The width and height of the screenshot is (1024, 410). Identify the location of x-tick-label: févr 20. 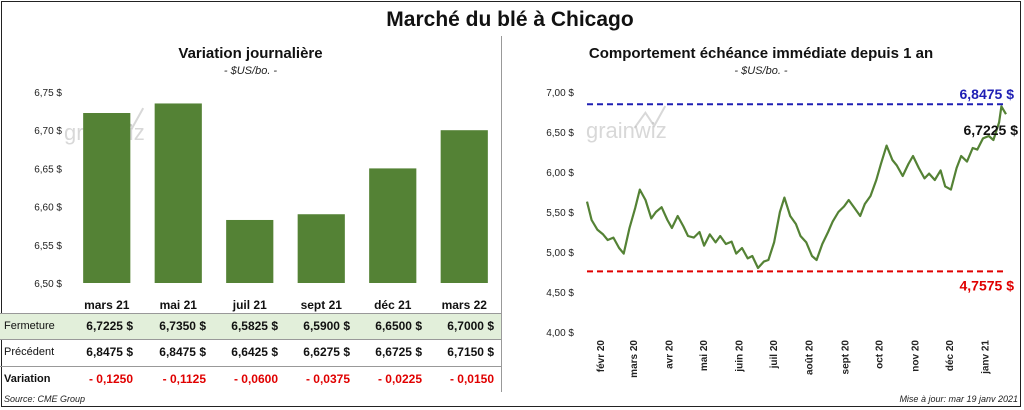
(601, 356).